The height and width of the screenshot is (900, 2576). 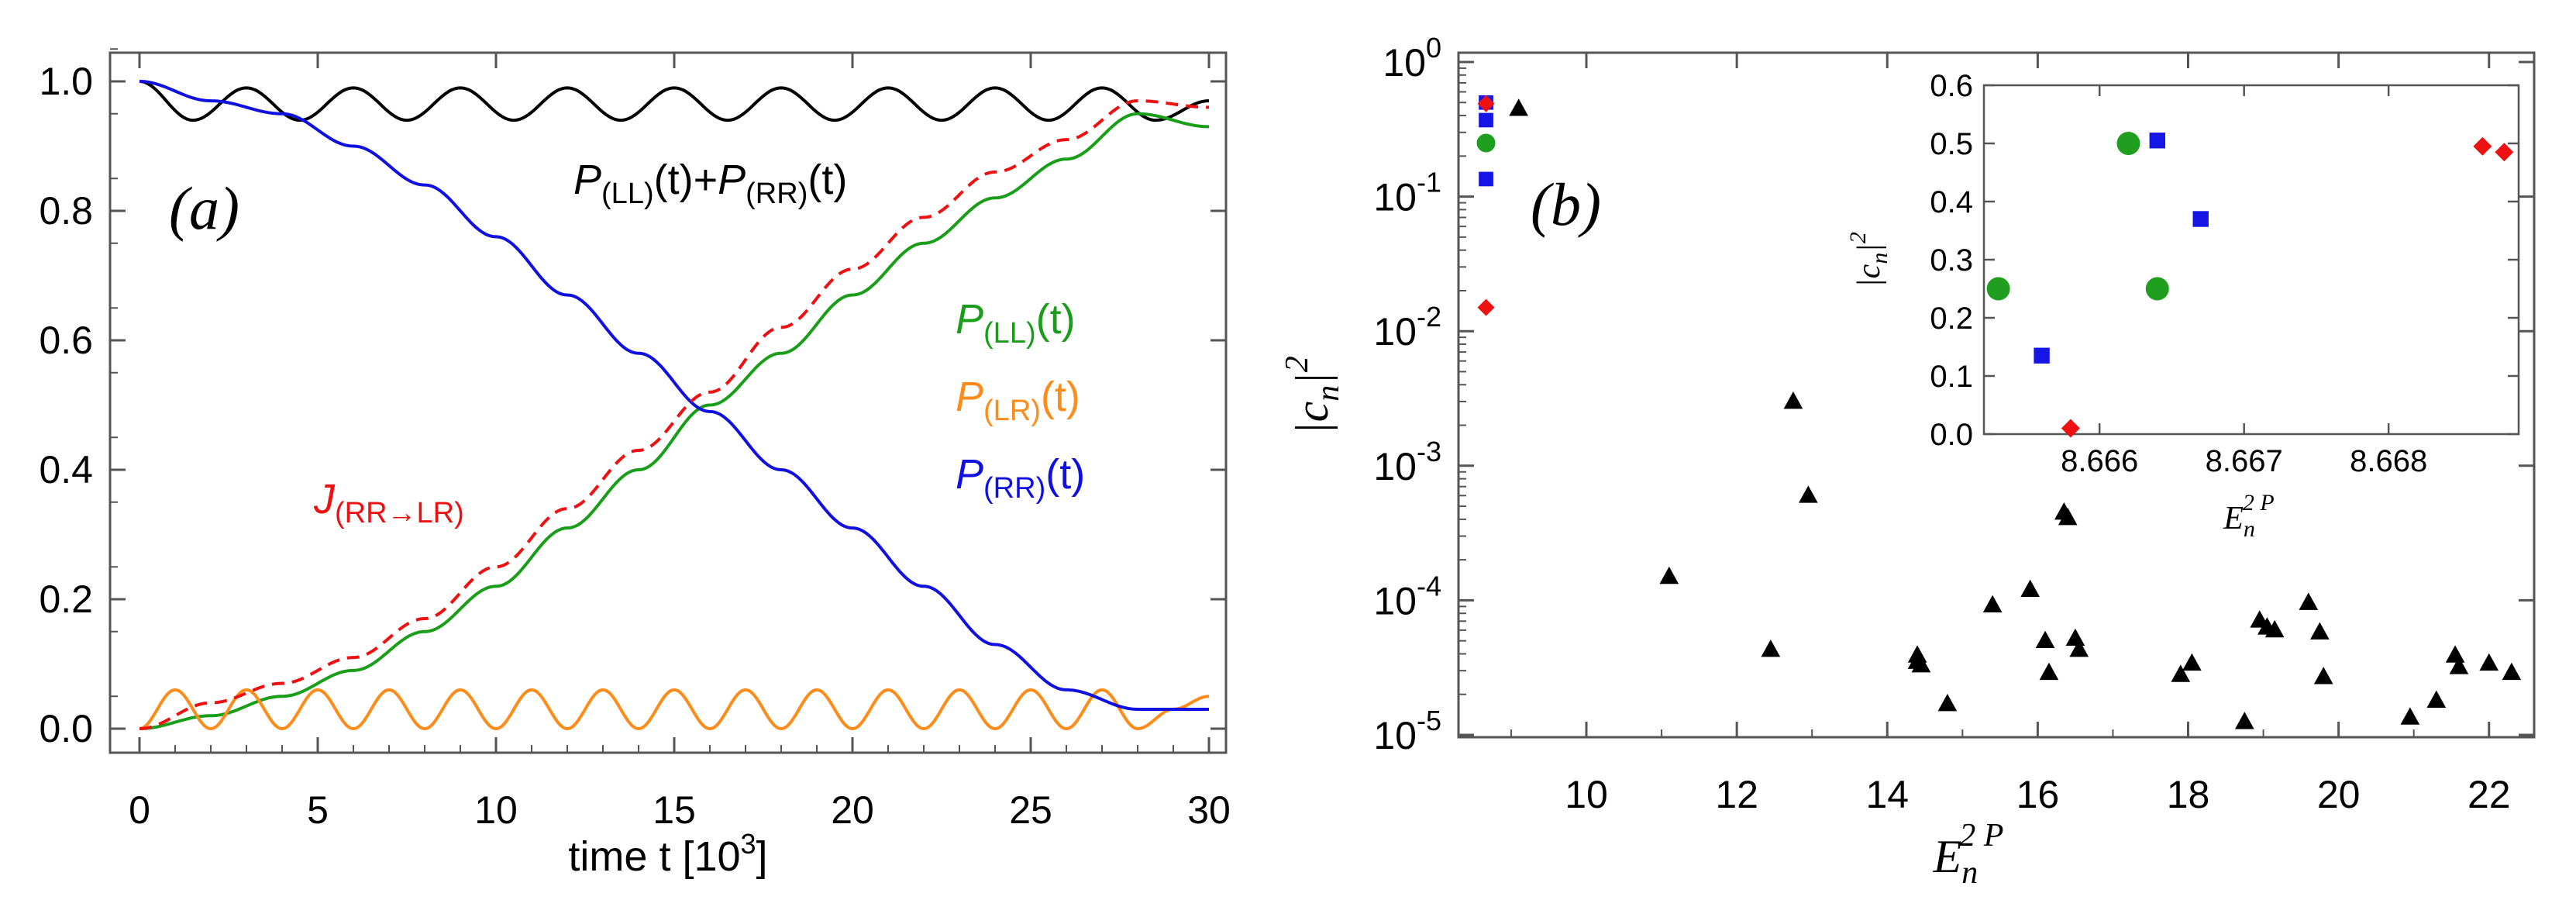 What do you see at coordinates (1412, 58) in the screenshot?
I see `b-ytick-label: 10⁰` at bounding box center [1412, 58].